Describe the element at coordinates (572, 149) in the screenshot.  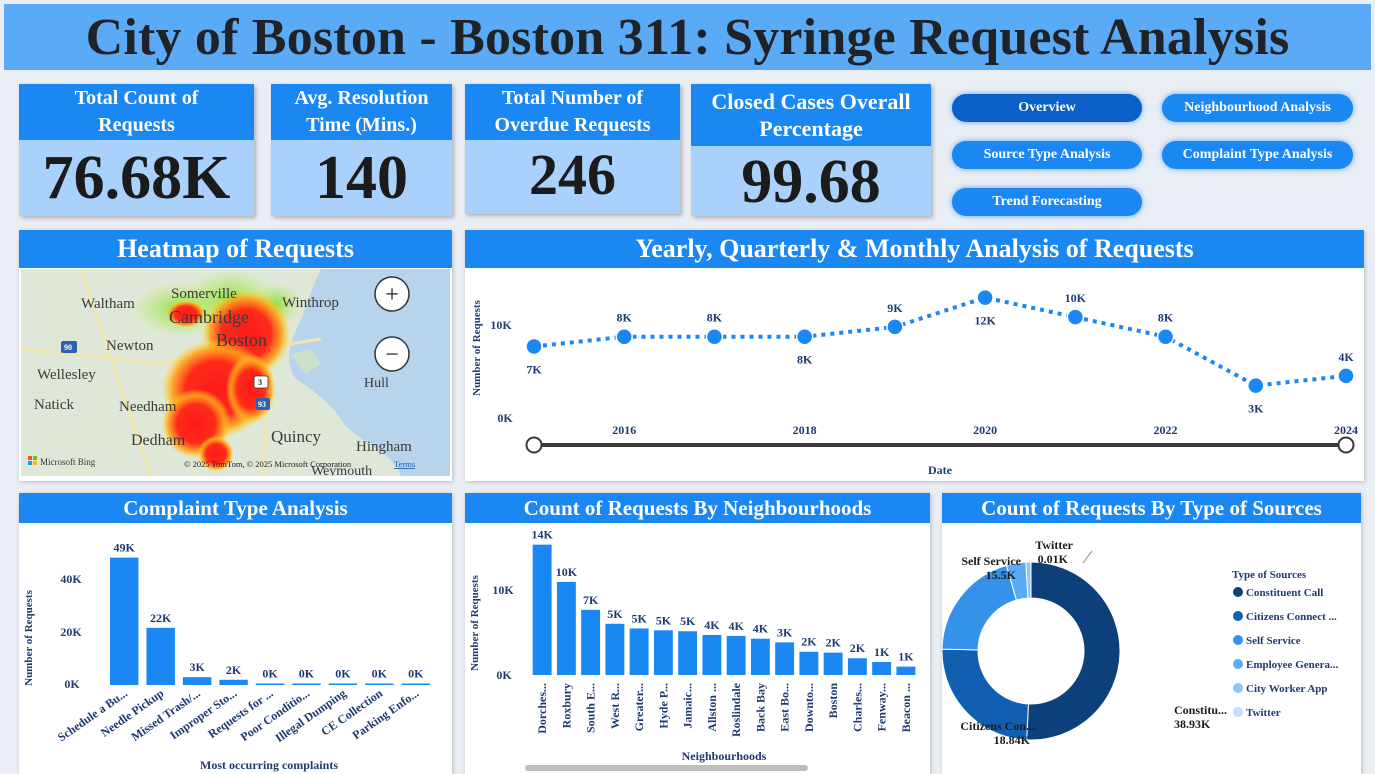
I see `kpi-overdue: Total Number of Overdue Requests 246` at that location.